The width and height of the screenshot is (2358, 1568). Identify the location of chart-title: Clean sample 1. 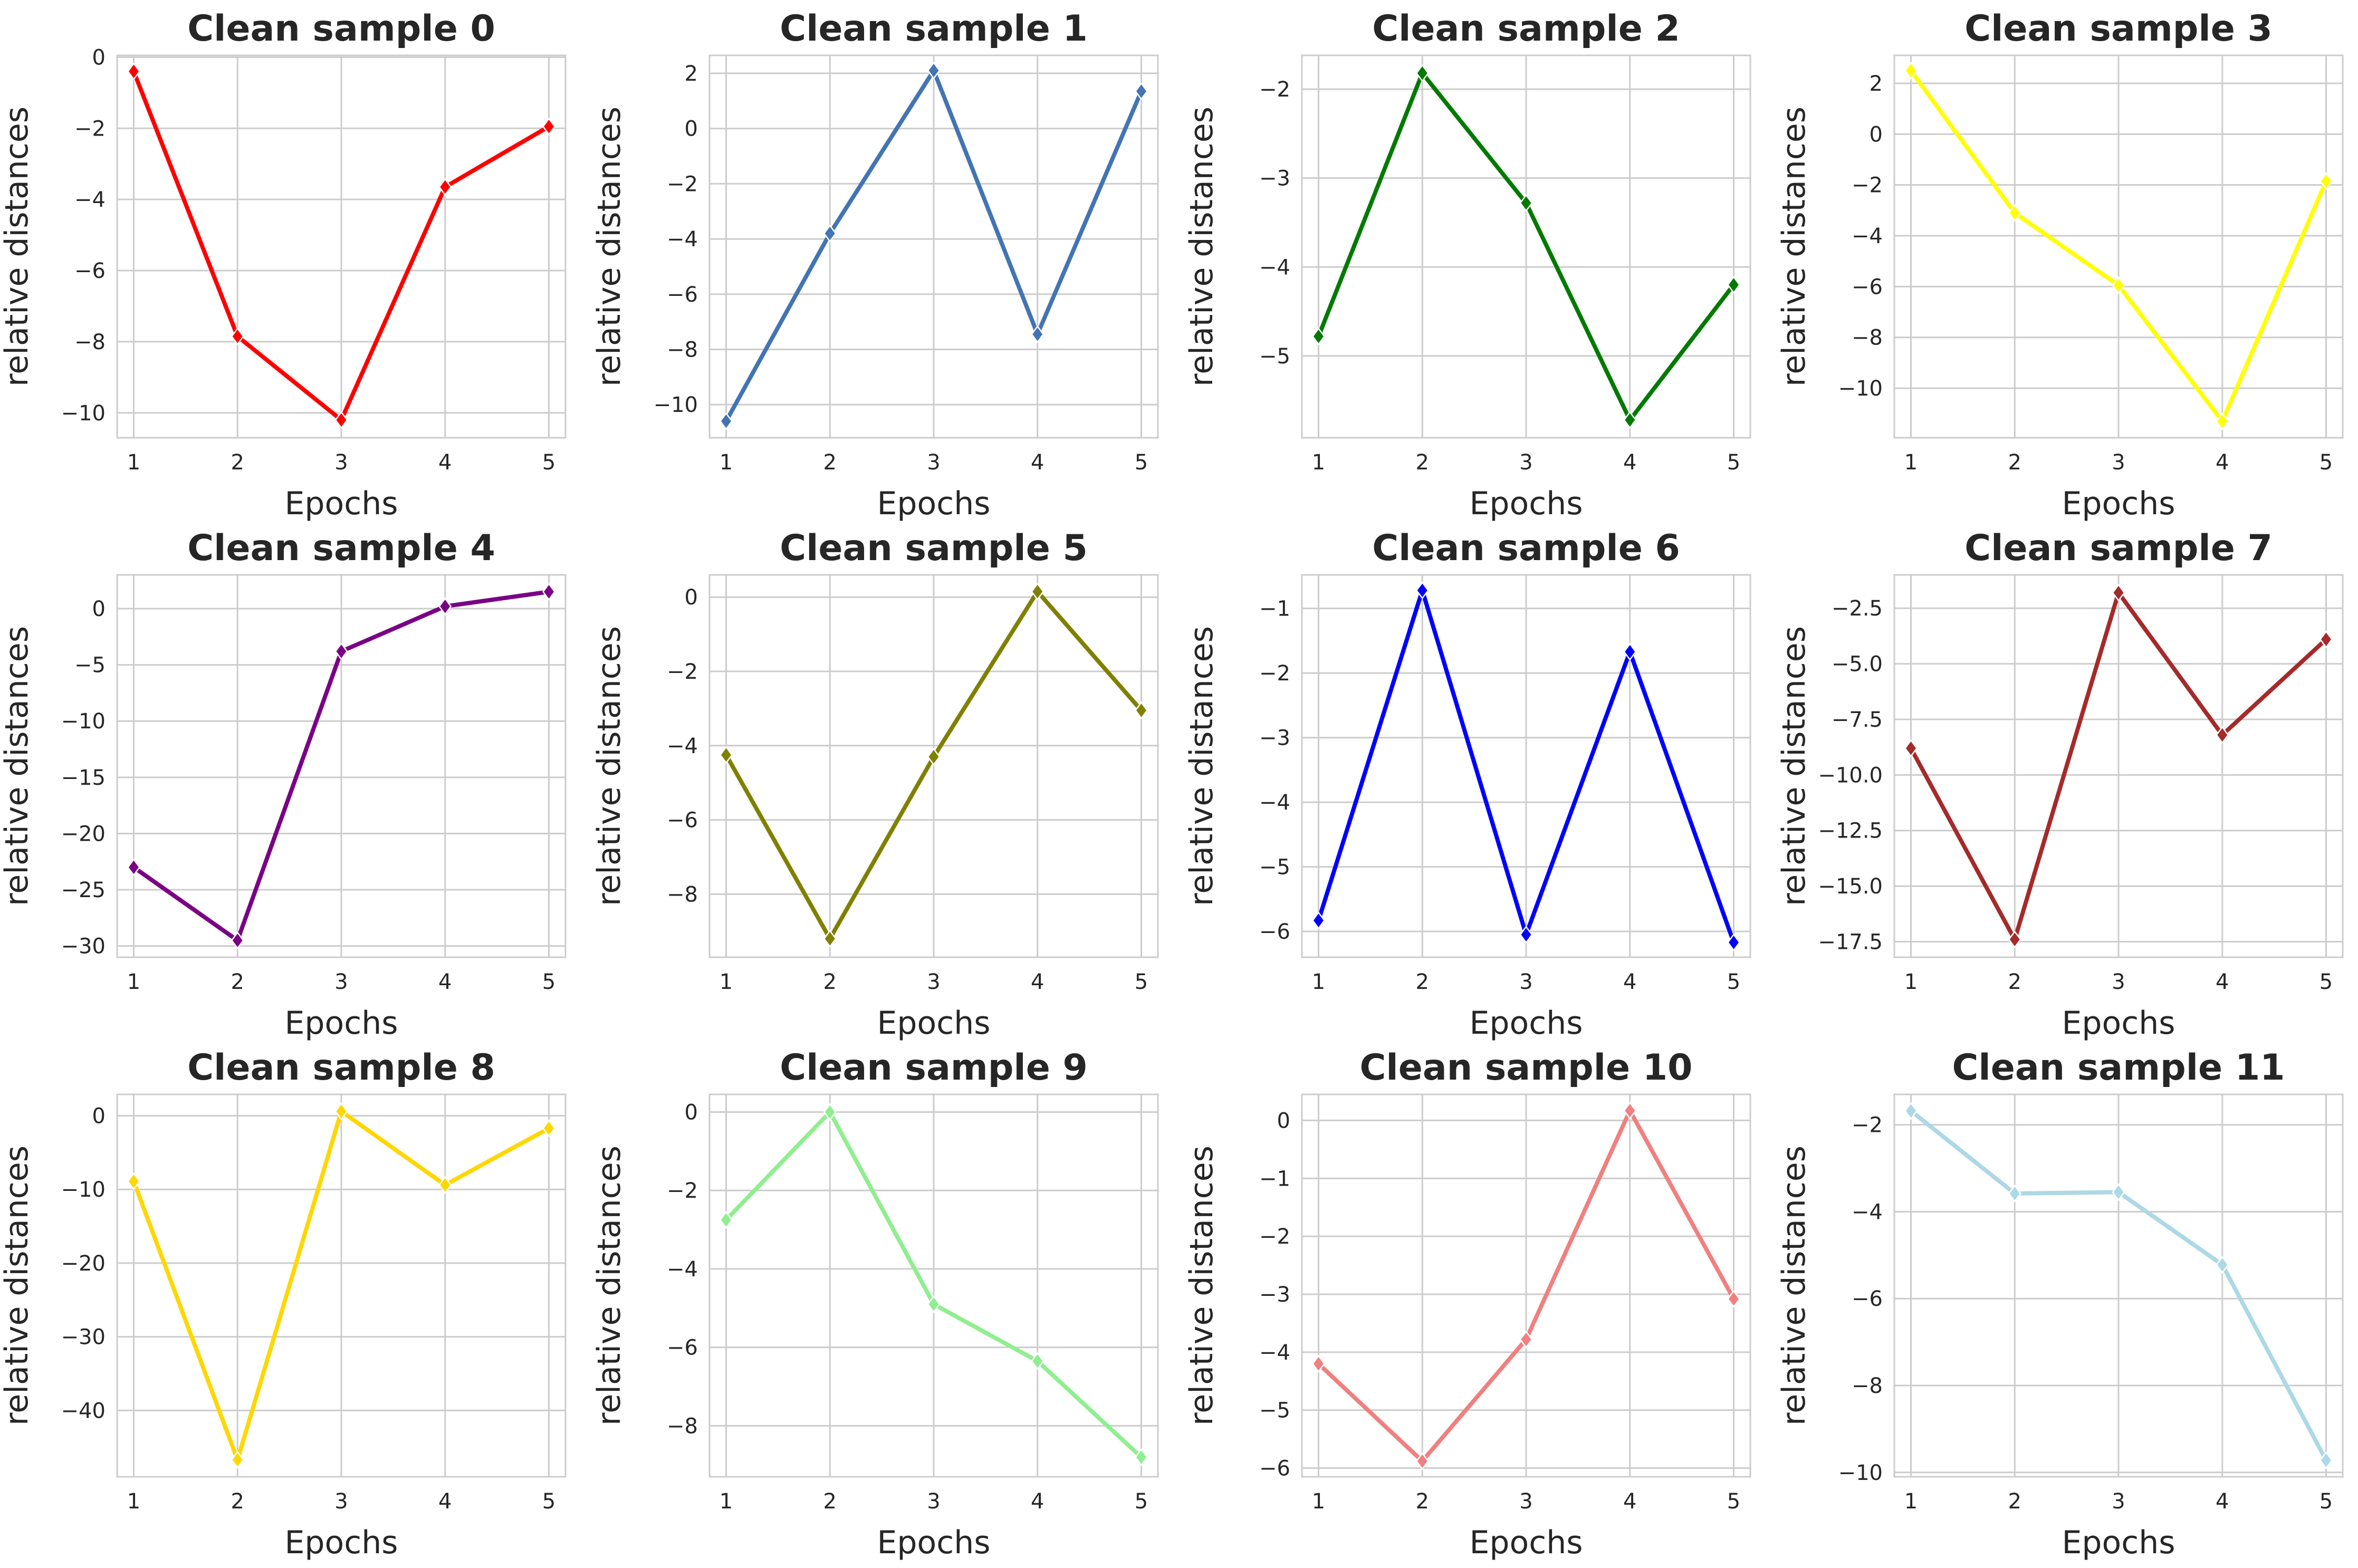
(934, 29).